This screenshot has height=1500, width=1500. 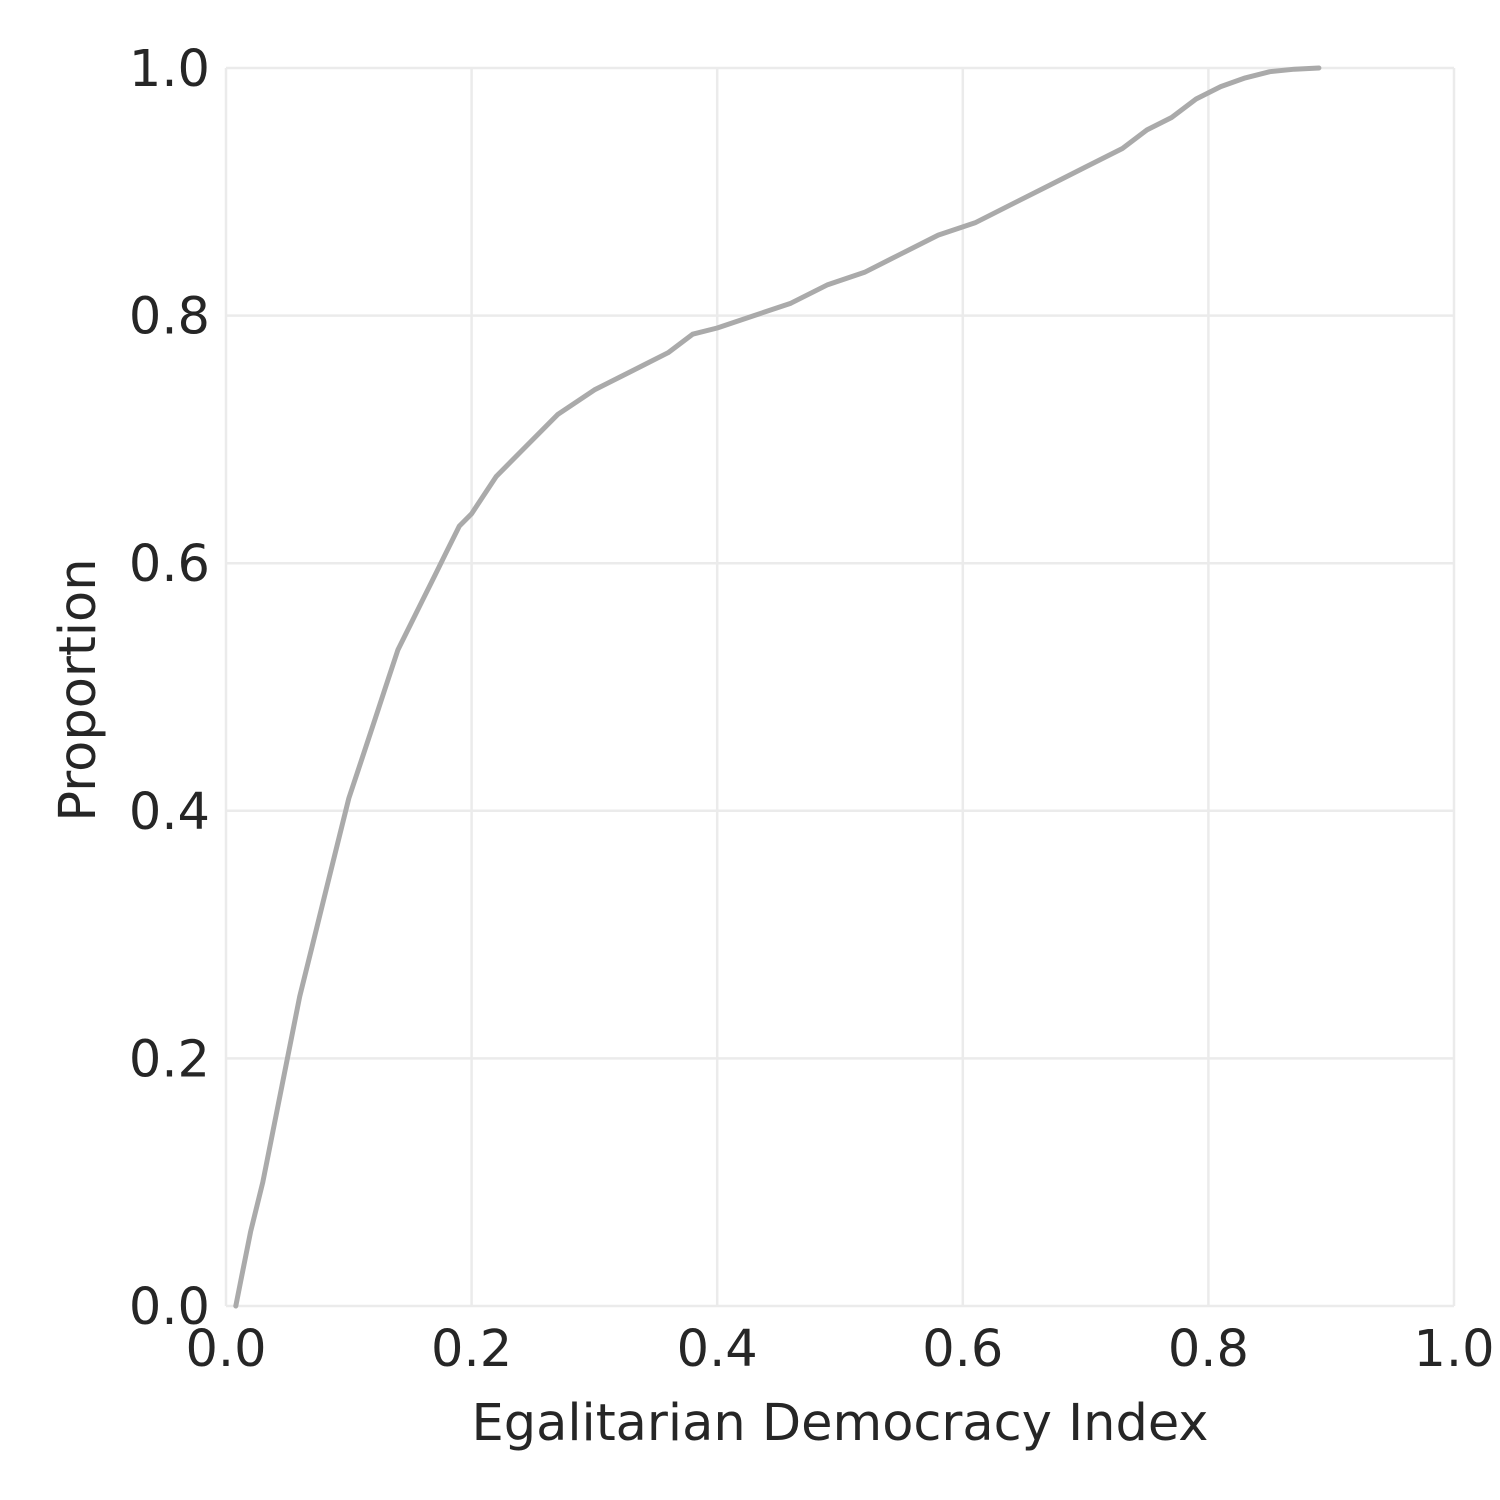 I want to click on x-tick-labels: 0.0 0.2 0.4 0.6 0.8 1.0, so click(x=839, y=1349).